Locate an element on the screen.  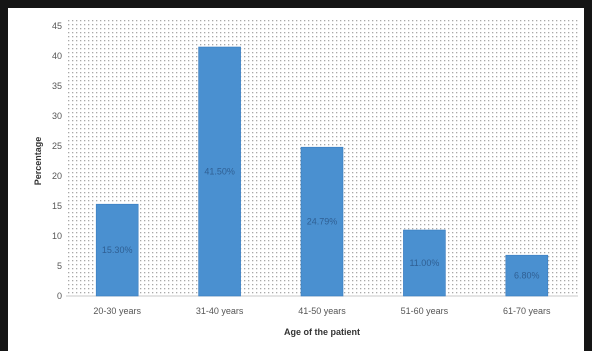
data-label: 6.80% is located at coordinates (527, 276).